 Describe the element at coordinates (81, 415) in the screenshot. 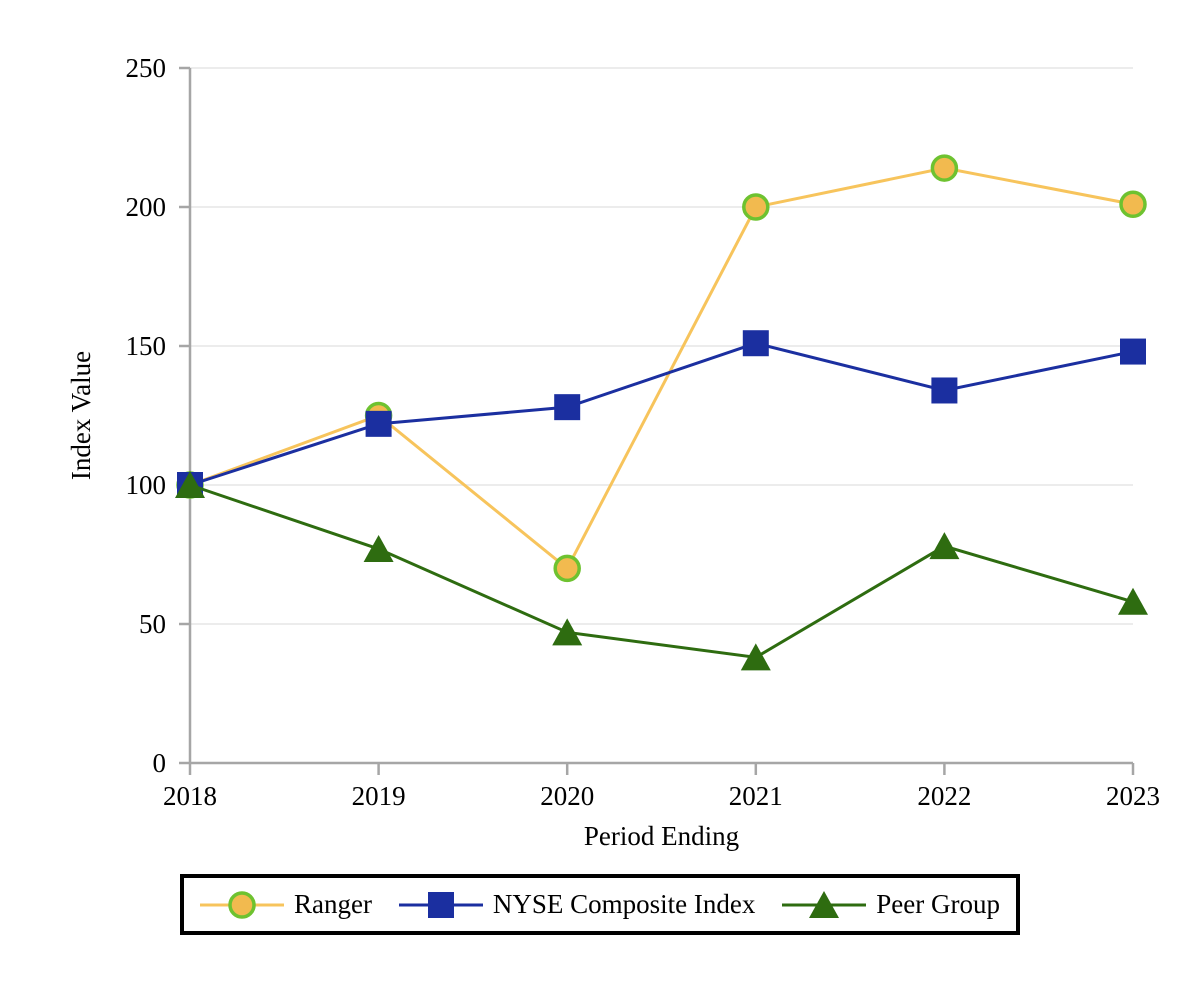

I see `y-axis-title: Index Value` at that location.